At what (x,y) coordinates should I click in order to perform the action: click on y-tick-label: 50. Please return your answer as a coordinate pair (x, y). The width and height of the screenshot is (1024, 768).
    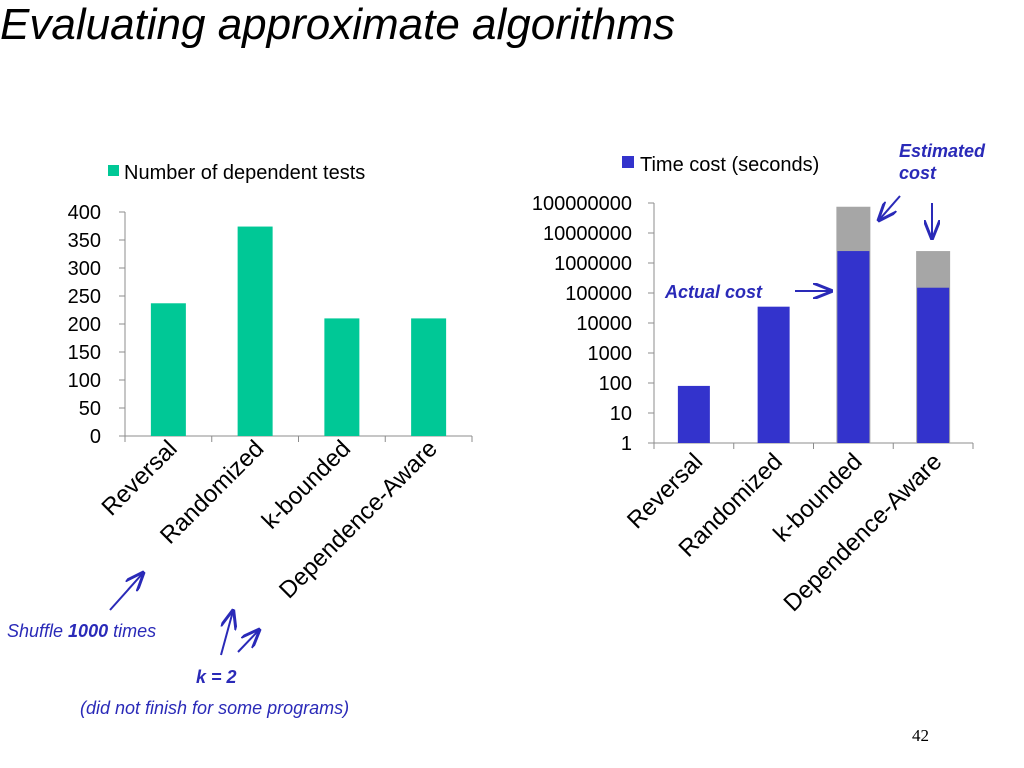
    Looking at the image, I should click on (90, 409).